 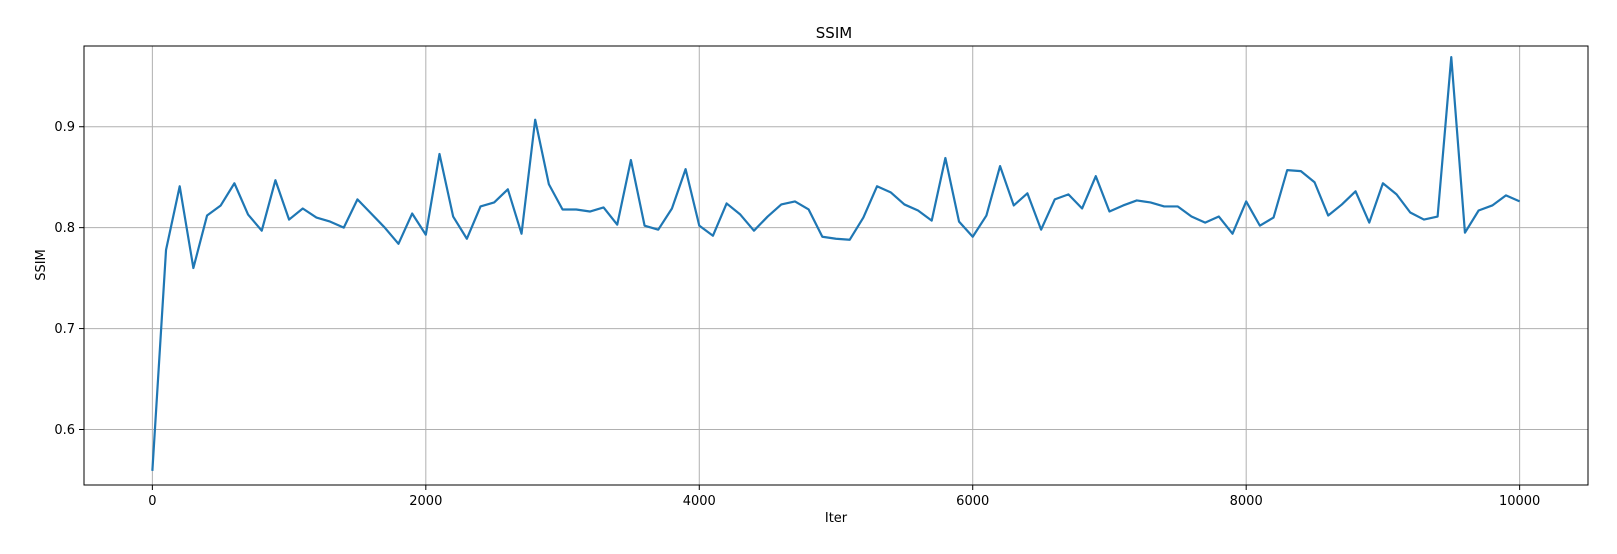 What do you see at coordinates (64, 228) in the screenshot?
I see `y-tick-label: 0.8` at bounding box center [64, 228].